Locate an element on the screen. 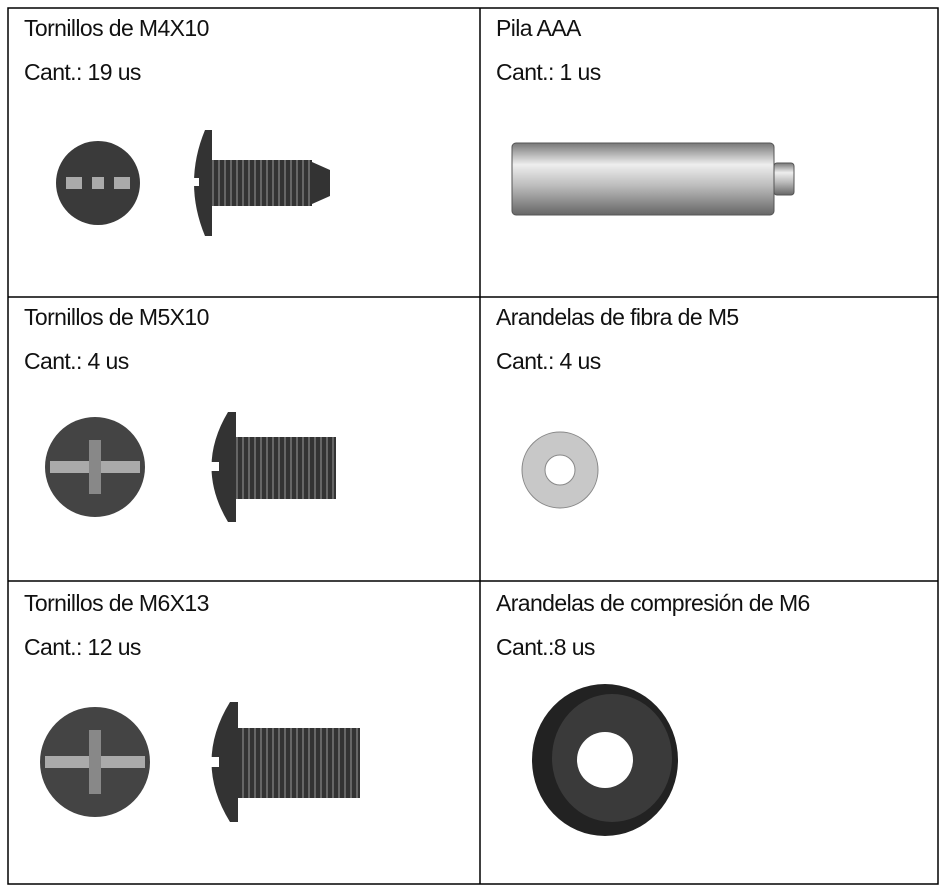 The height and width of the screenshot is (892, 947). part-qty: Cant.:8 us is located at coordinates (545, 647).